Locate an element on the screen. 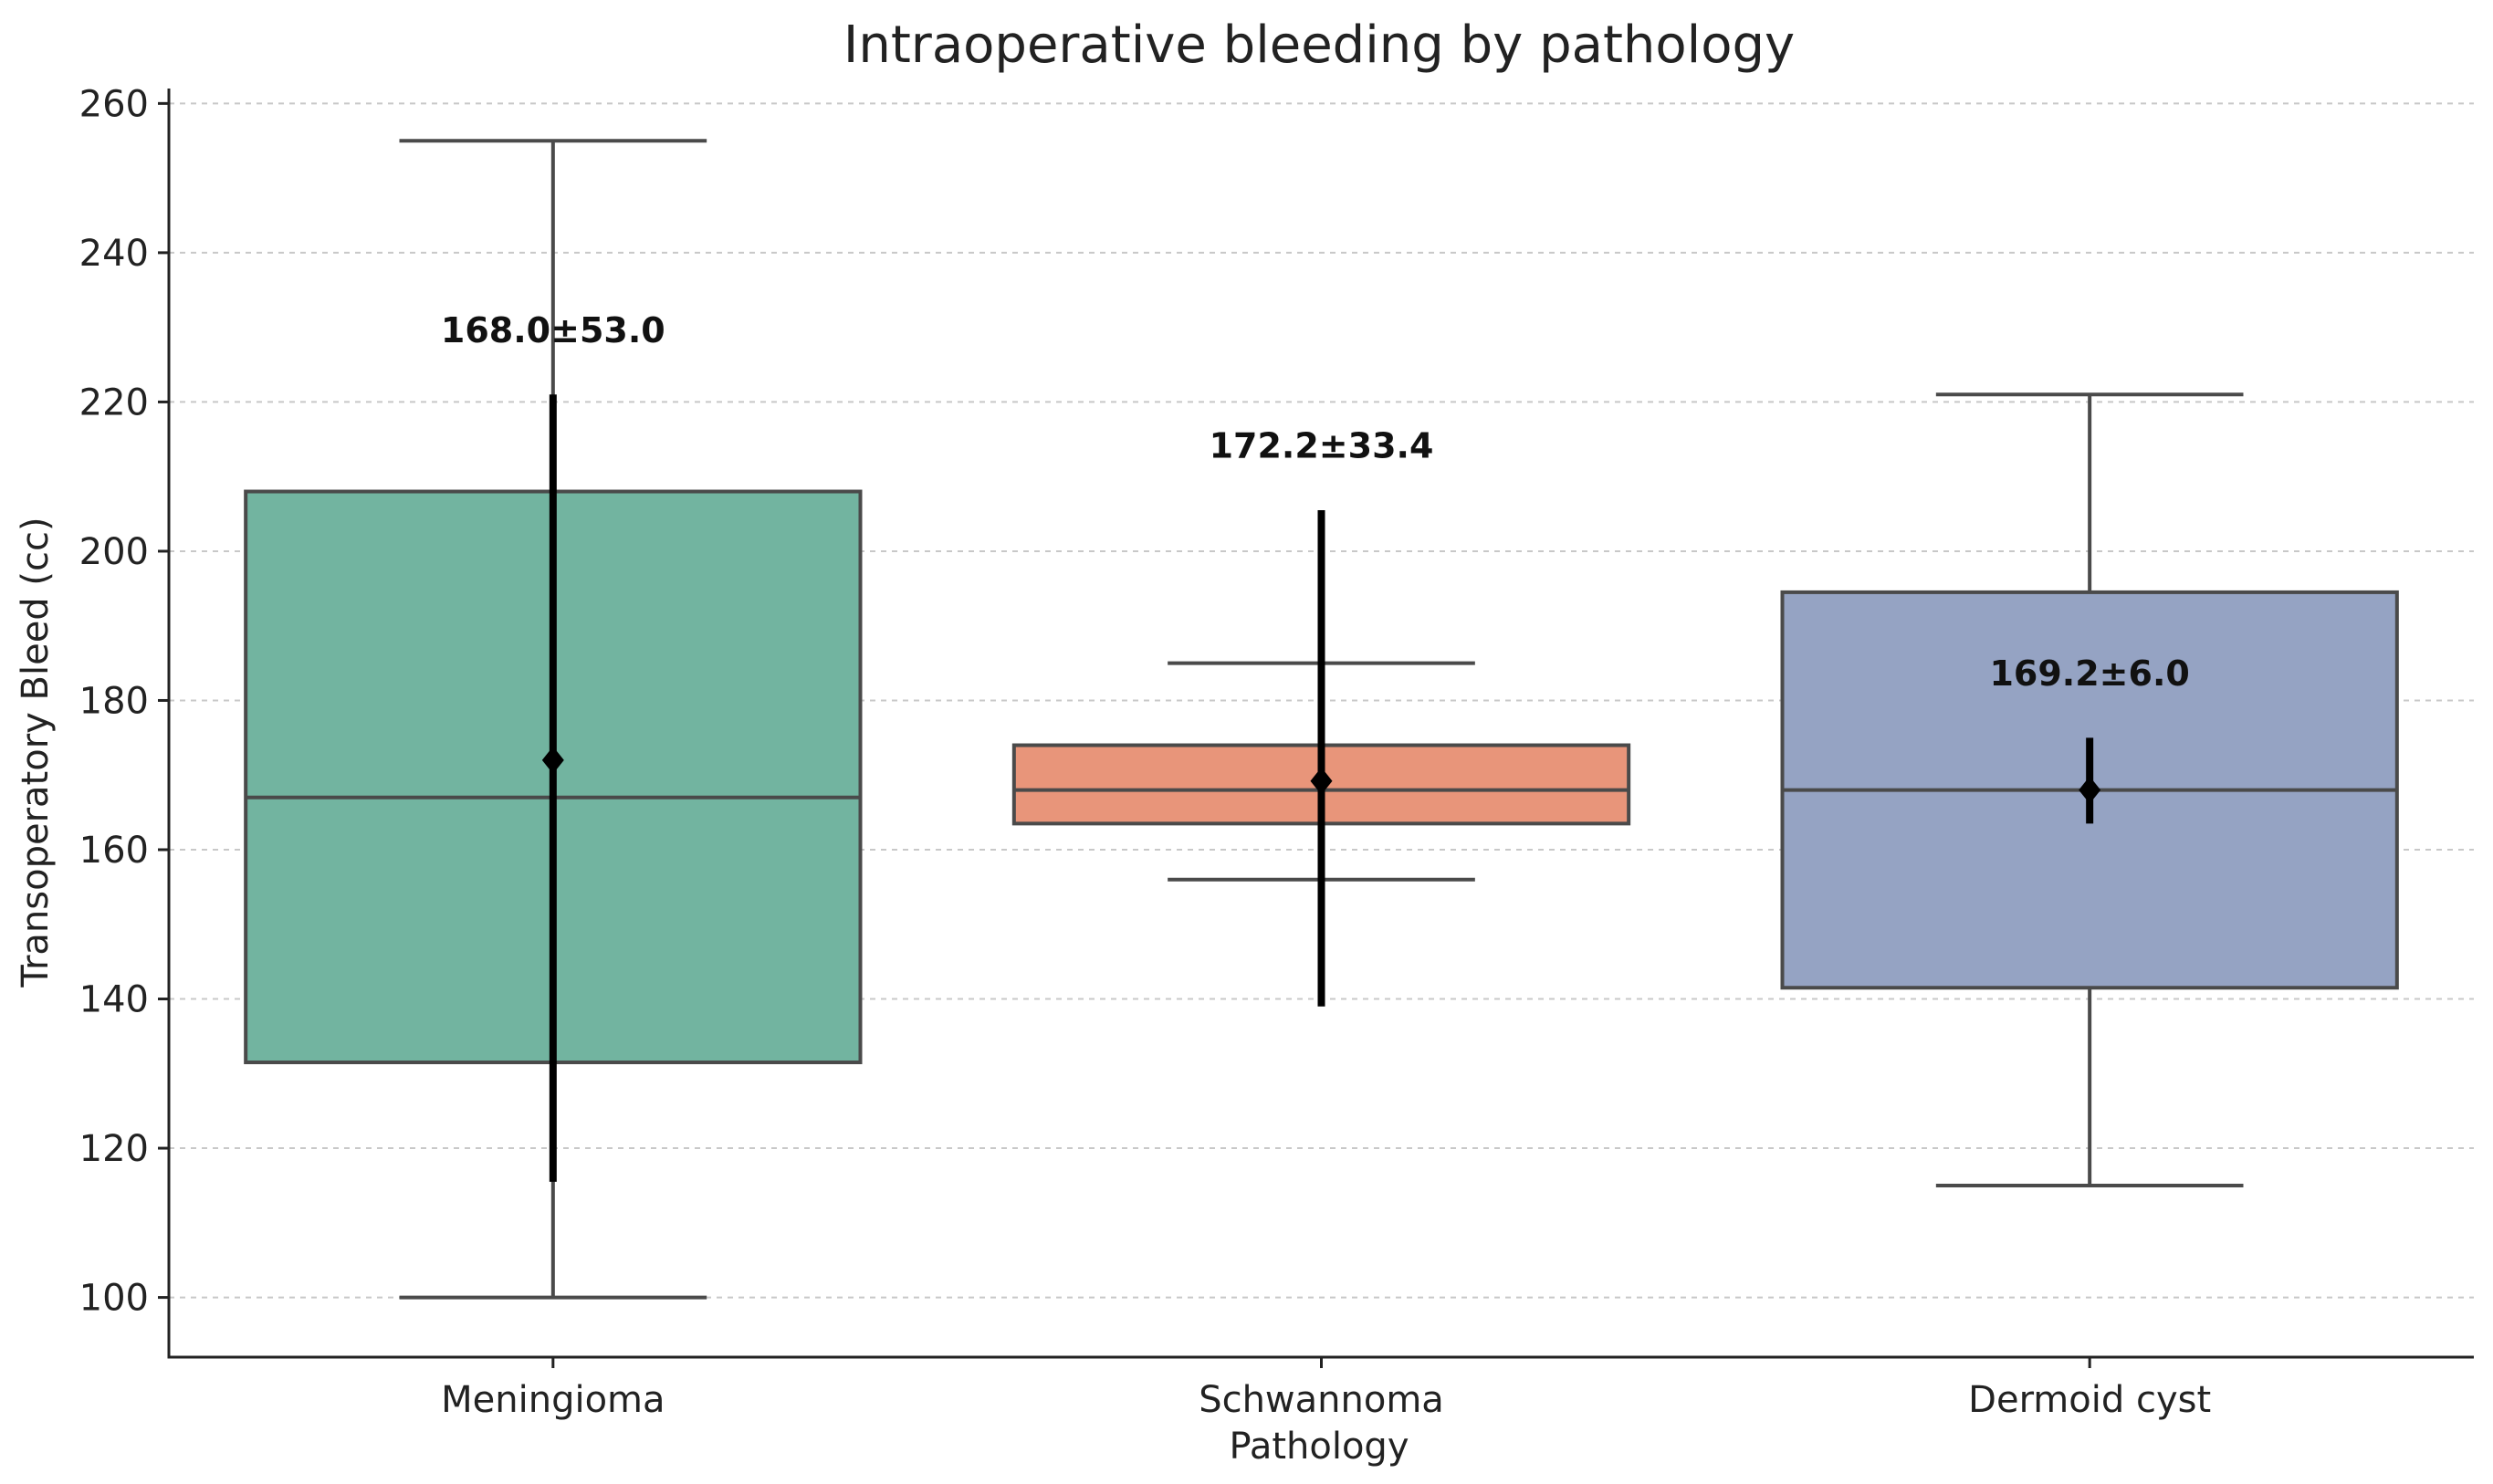  y-tick-label-140: 140 is located at coordinates (114, 1000).